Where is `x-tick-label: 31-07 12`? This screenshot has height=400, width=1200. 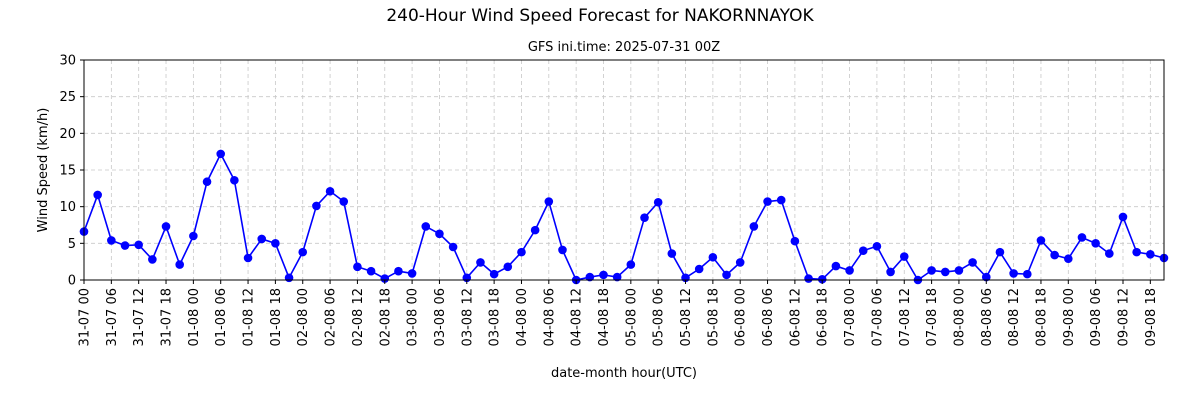
x-tick-label: 31-07 12 is located at coordinates (139, 317).